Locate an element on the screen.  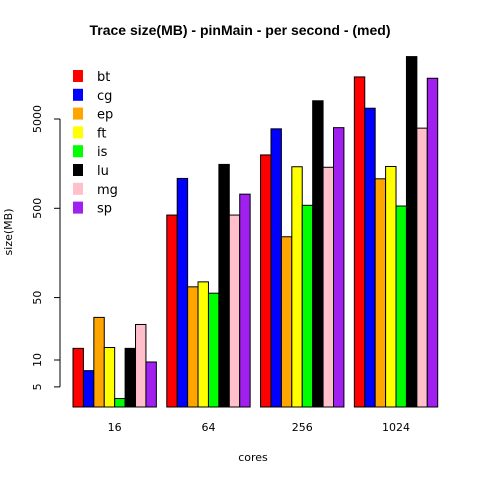
y-tick-label: 10 is located at coordinates (37, 360).